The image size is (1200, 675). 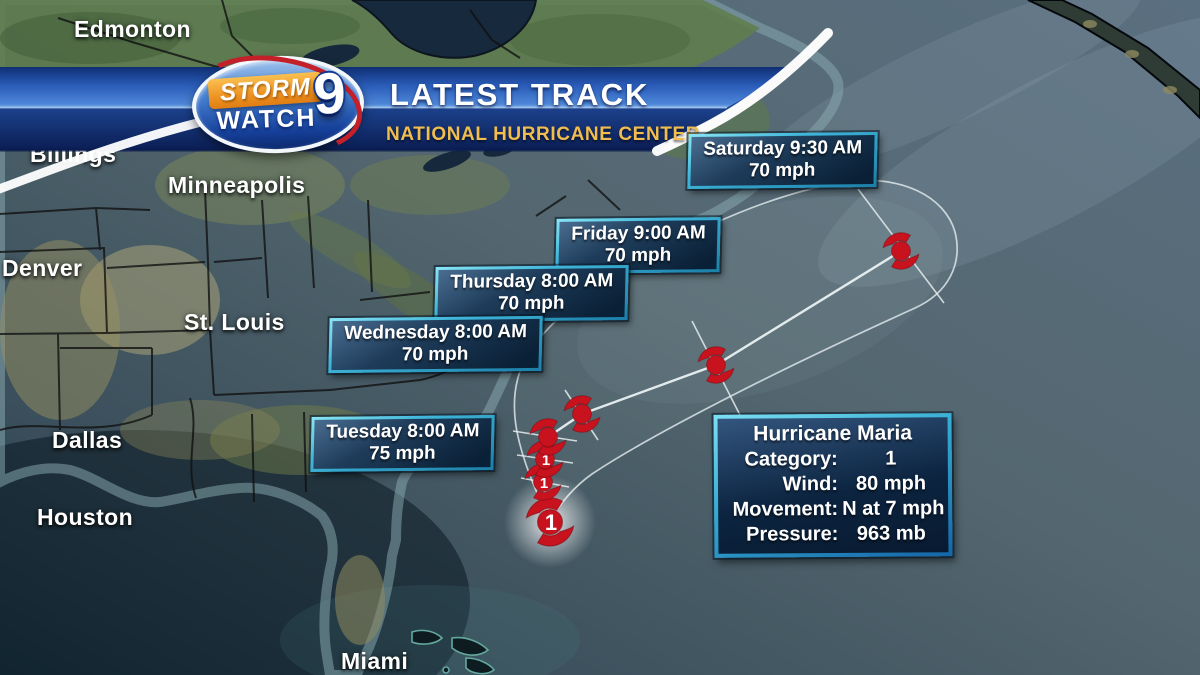 I want to click on city-label: Dallas, so click(x=87, y=440).